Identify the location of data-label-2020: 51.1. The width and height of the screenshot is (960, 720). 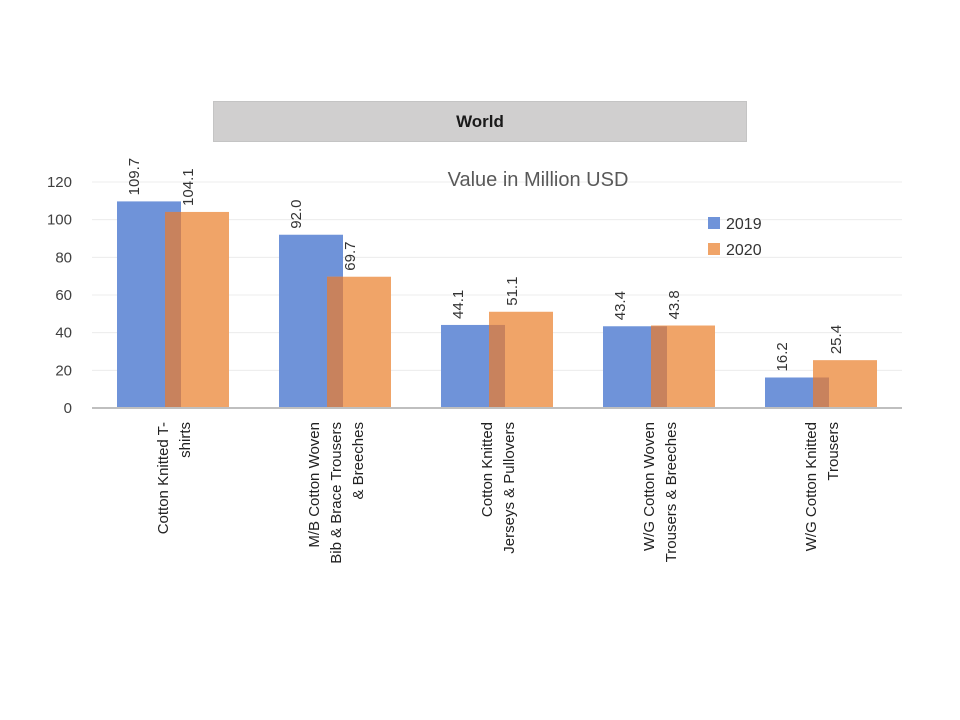
(512, 291).